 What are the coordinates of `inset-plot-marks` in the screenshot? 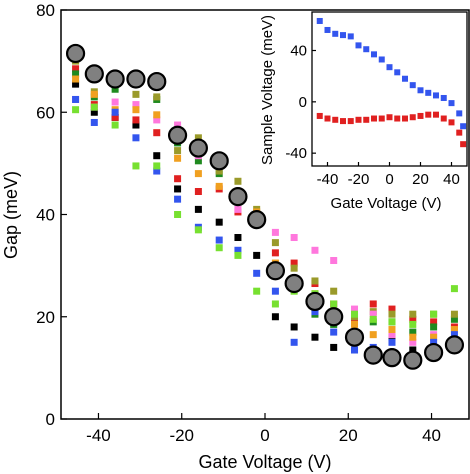 It's located at (391, 82).